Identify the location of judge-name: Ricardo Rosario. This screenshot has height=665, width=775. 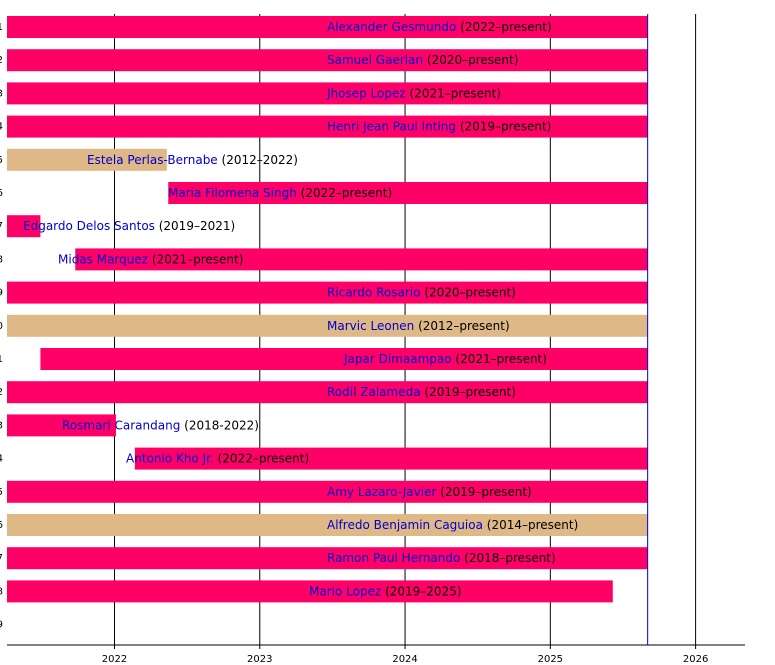
(373, 292).